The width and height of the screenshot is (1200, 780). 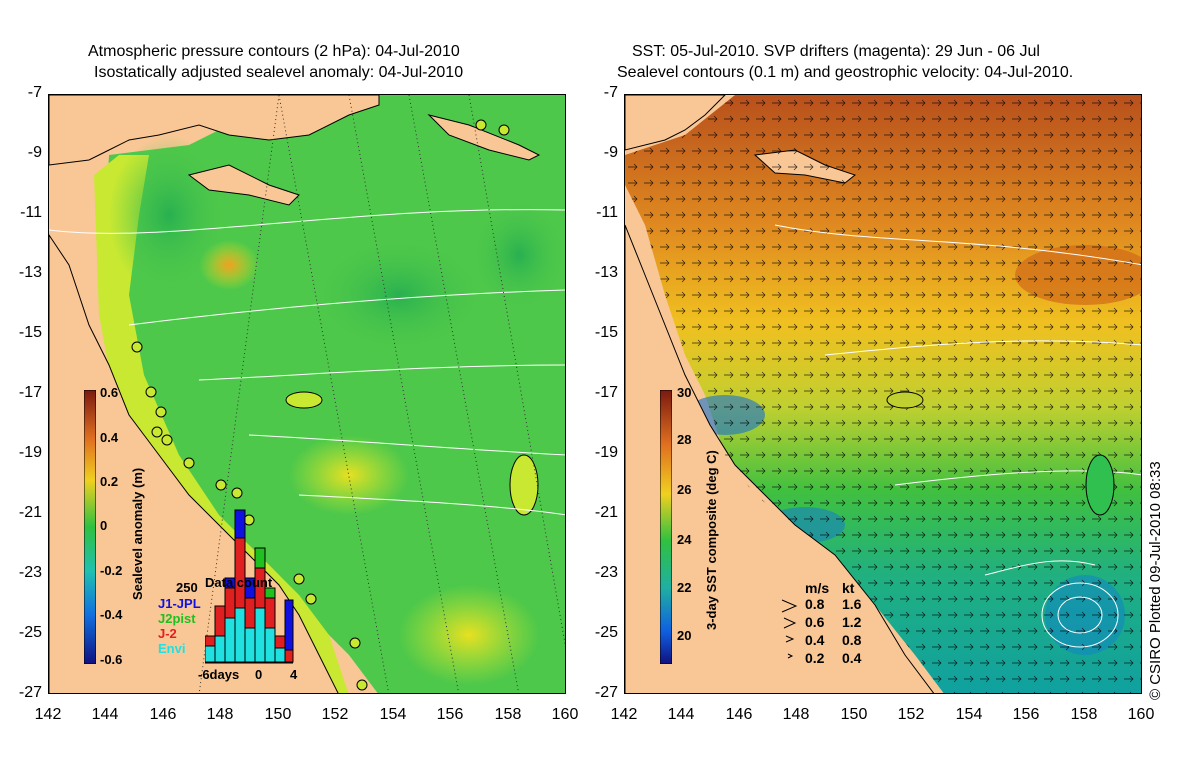 What do you see at coordinates (109, 481) in the screenshot?
I see `sla-cbar-tick: 0.2` at bounding box center [109, 481].